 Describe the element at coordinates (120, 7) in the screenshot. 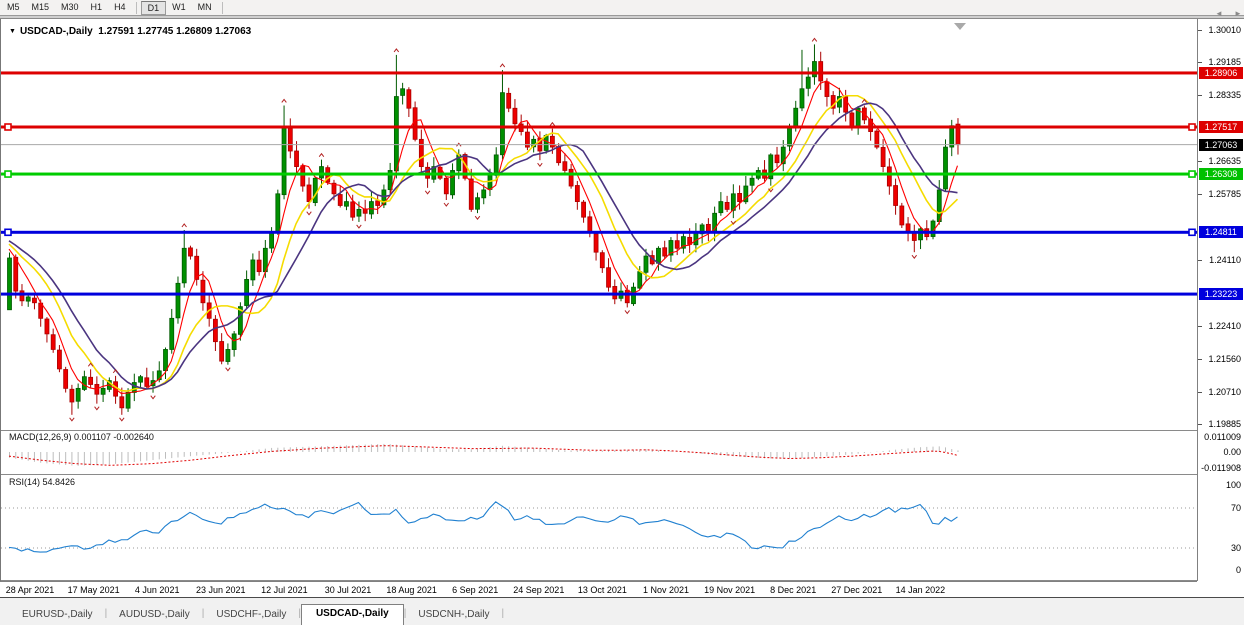

I see `timeframe-button-h4: H4` at that location.